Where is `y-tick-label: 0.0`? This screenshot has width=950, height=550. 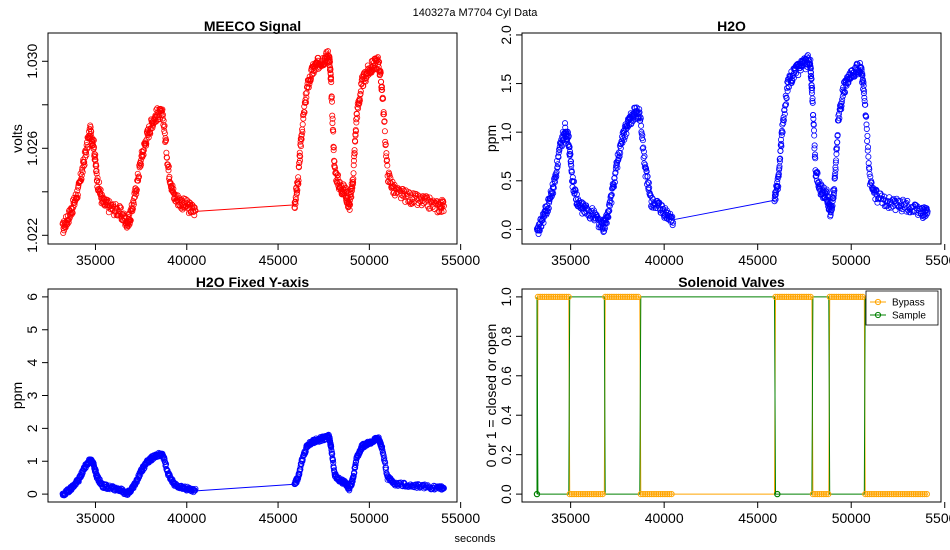
y-tick-label: 0.0 is located at coordinates (506, 494).